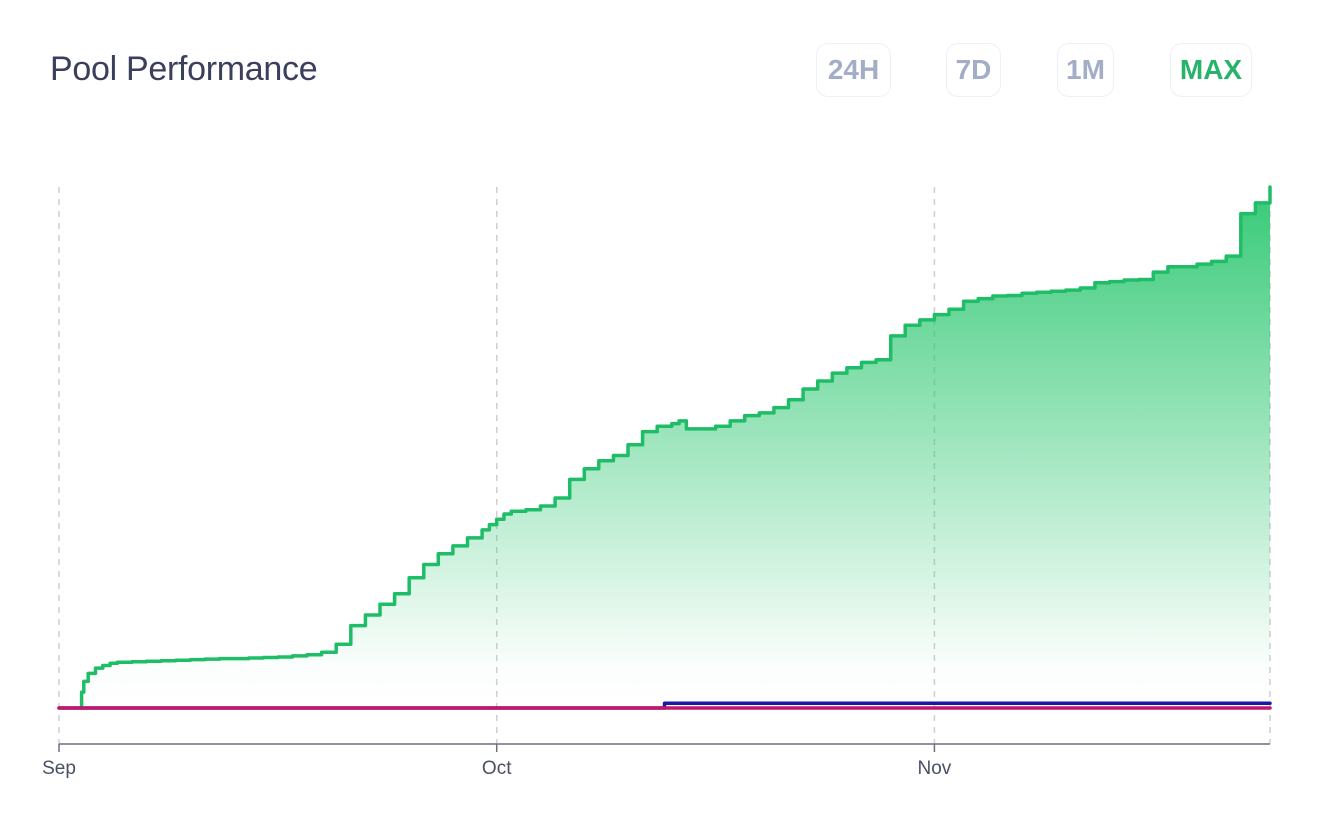  Describe the element at coordinates (59, 768) in the screenshot. I see `x-tick-label: Sep` at that location.